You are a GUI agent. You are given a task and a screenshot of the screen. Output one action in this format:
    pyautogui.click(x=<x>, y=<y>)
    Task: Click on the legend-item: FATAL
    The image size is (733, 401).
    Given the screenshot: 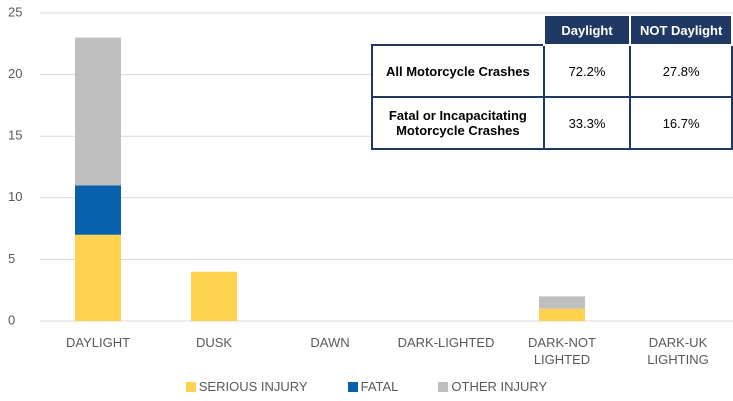 What is the action you would take?
    pyautogui.click(x=373, y=386)
    